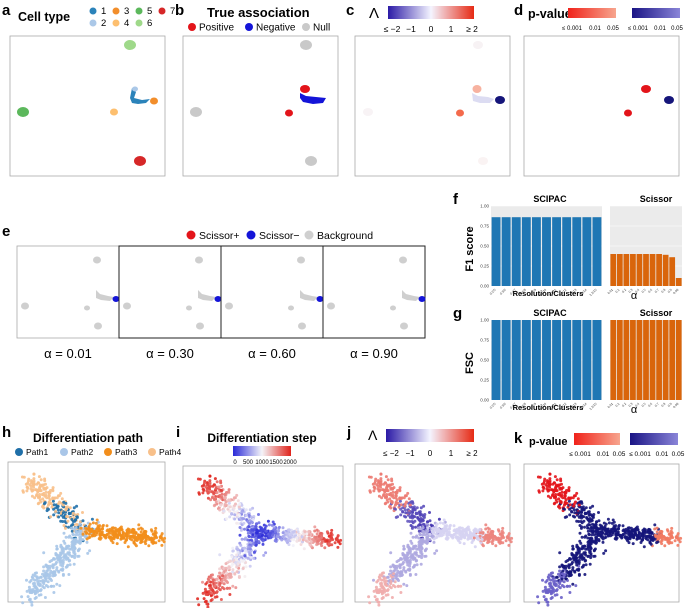 This screenshot has height=608, width=685. I want to click on panel-f-ylabel: F1 score, so click(470, 248).